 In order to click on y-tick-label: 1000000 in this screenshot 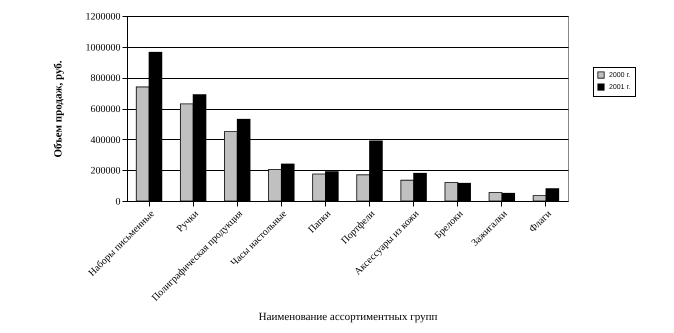, I will do `click(103, 48)`.